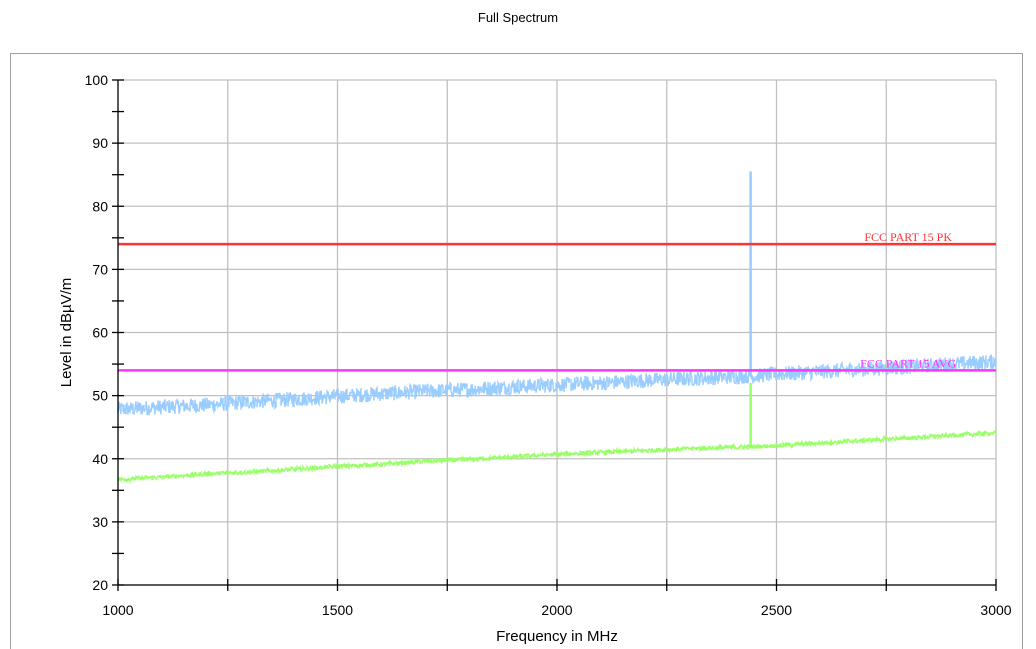  What do you see at coordinates (995, 610) in the screenshot?
I see `x-tick-label-3000: 3000` at bounding box center [995, 610].